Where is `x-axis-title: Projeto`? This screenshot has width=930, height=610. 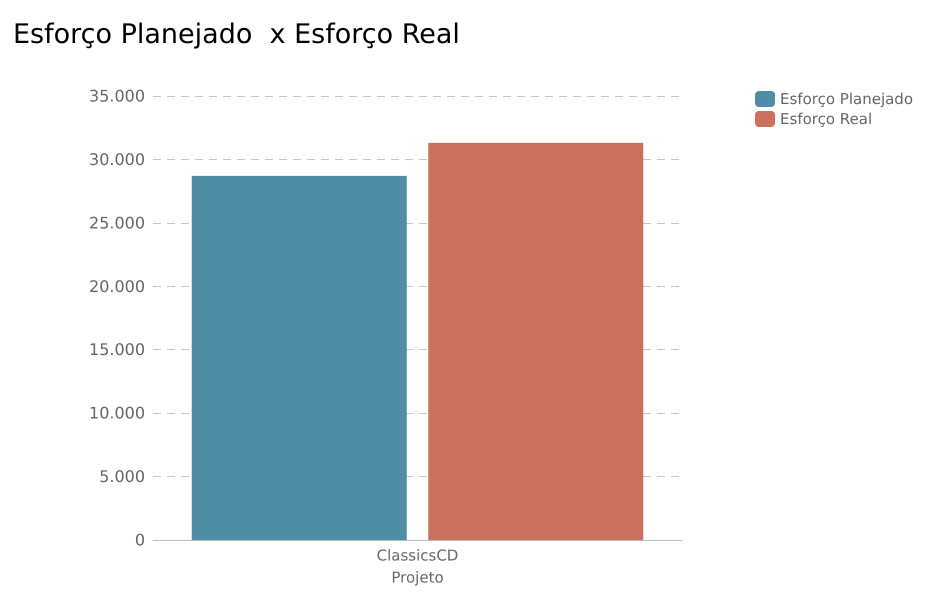 x-axis-title: Projeto is located at coordinates (417, 577).